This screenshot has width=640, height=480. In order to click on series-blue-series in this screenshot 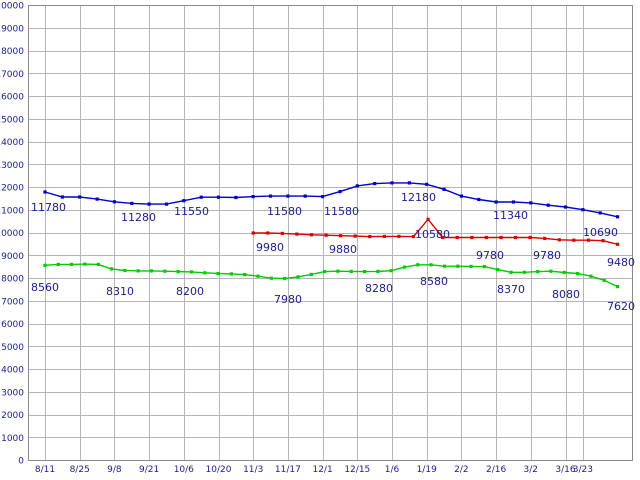, I will do `click(331, 200)`.